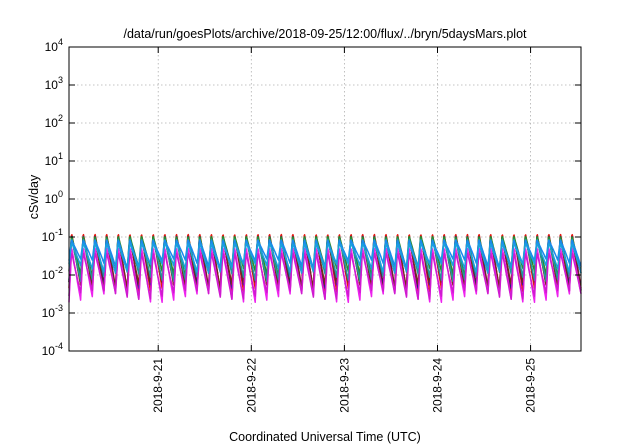 This screenshot has width=640, height=448. Describe the element at coordinates (344, 385) in the screenshot. I see `x-tick-label: 2018-9-23` at that location.